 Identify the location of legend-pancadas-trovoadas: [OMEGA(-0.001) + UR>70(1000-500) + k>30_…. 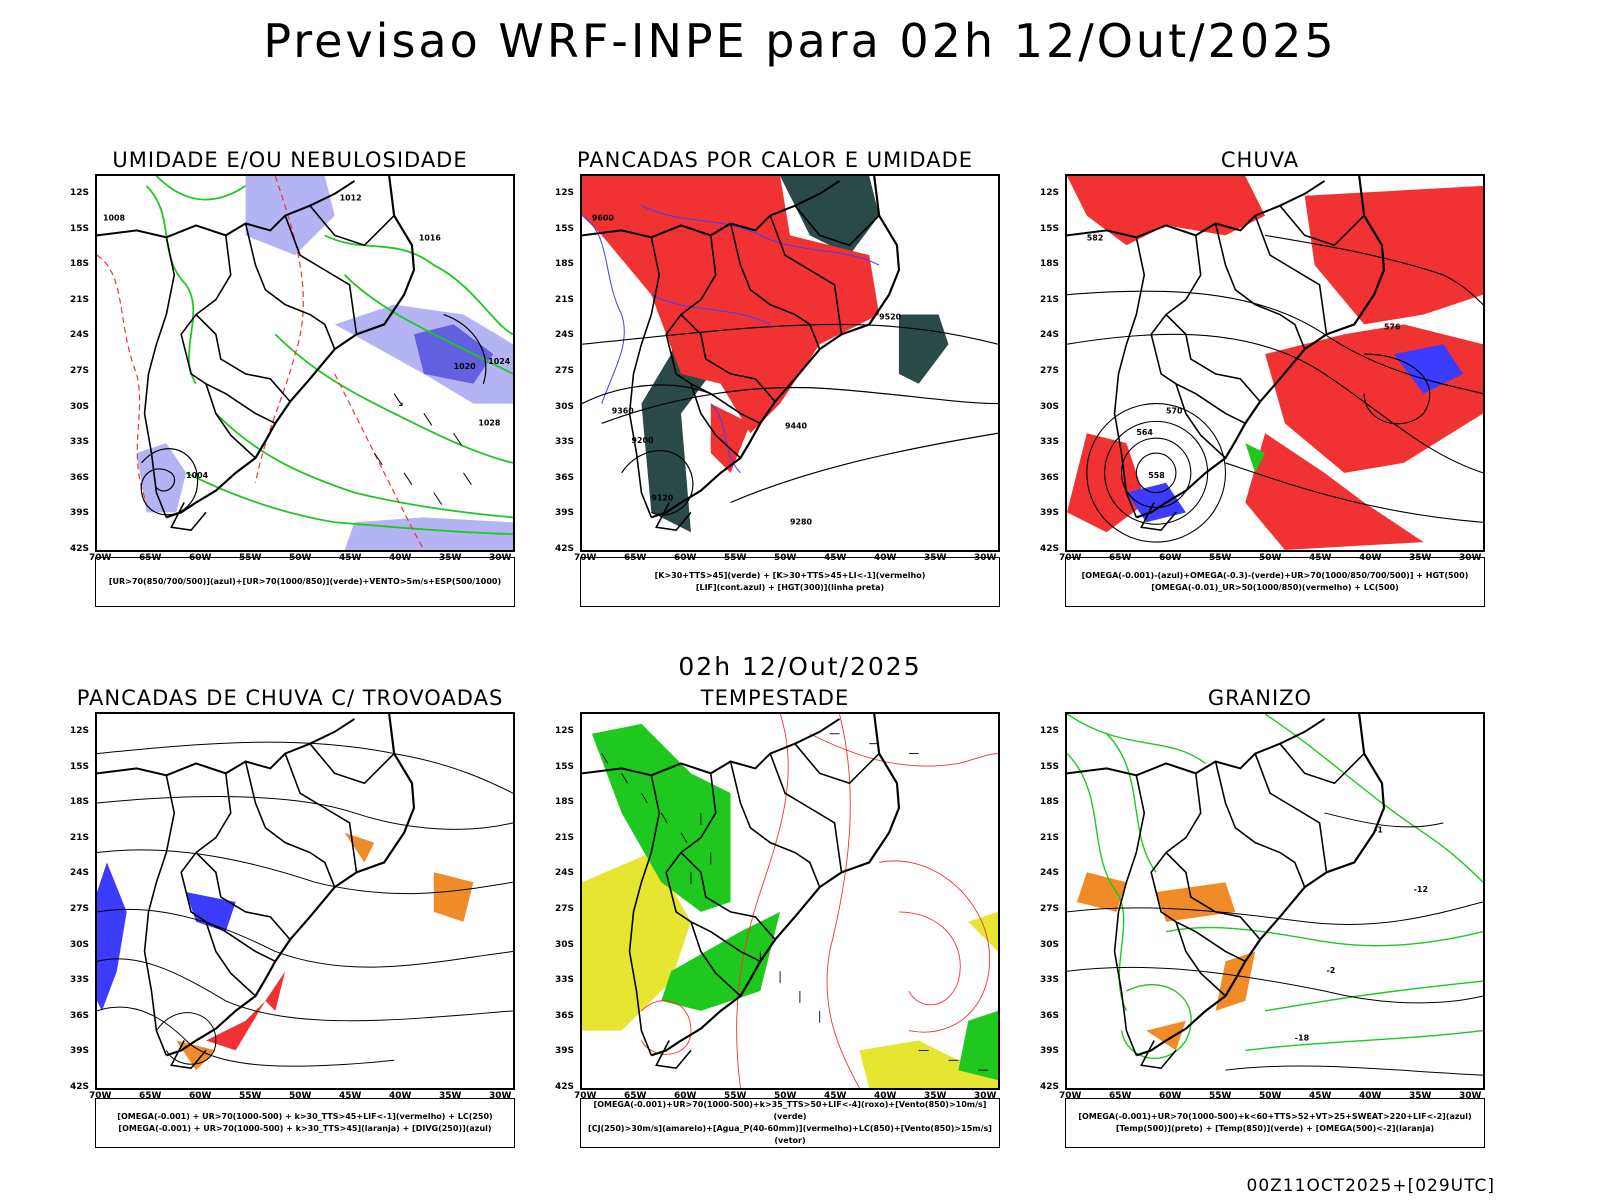
(305, 1123).